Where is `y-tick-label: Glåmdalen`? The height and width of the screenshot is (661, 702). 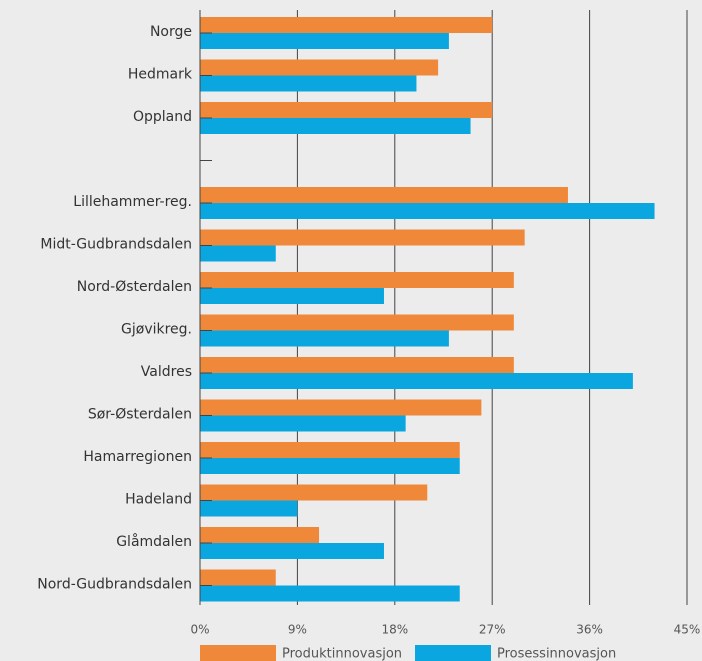
y-tick-label: Glåmdalen is located at coordinates (154, 541).